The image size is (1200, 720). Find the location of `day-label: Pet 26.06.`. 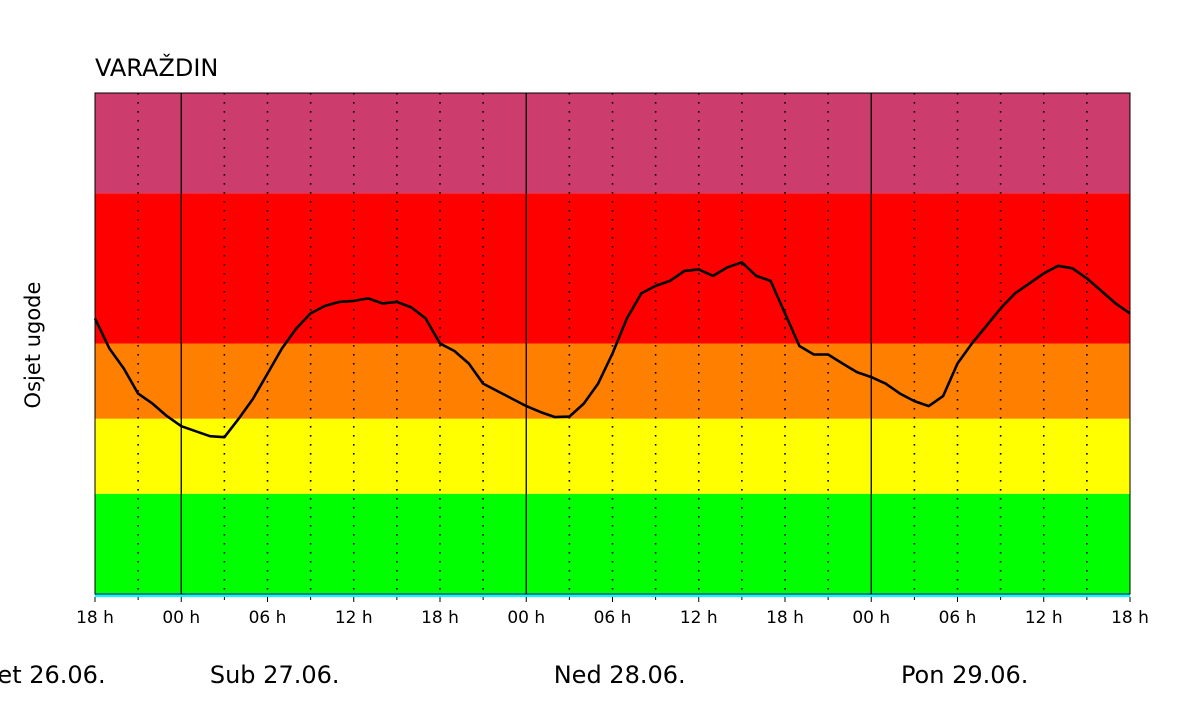

day-label: Pet 26.06. is located at coordinates (53, 675).